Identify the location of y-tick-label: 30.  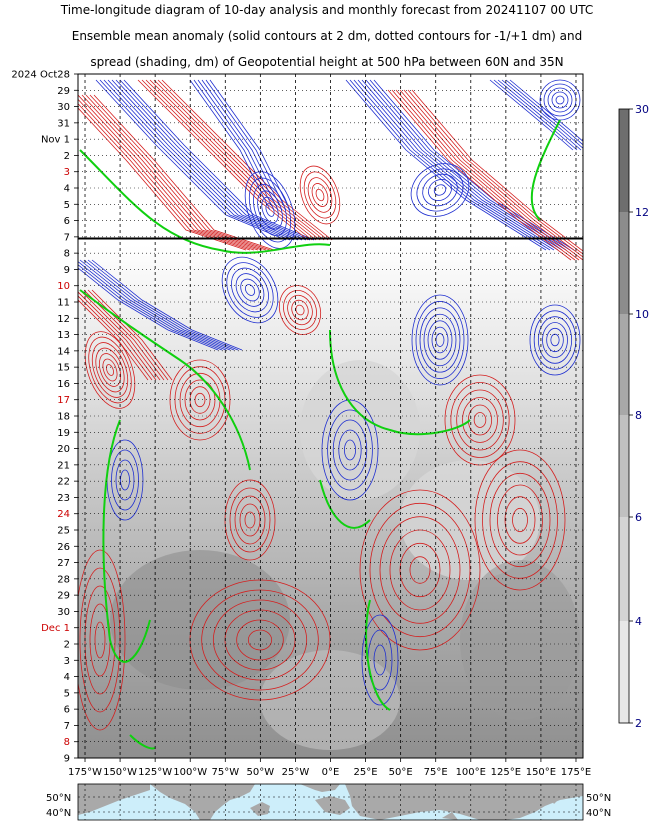
(63, 612).